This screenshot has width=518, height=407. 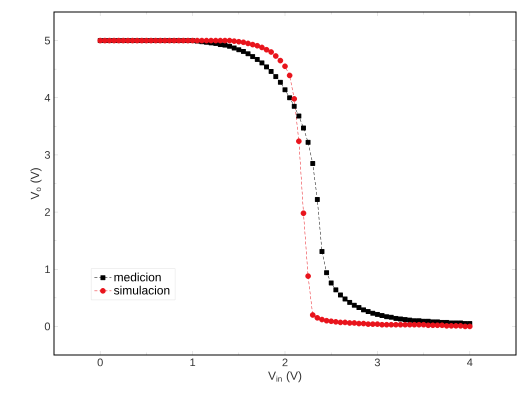 What do you see at coordinates (137, 277) in the screenshot?
I see `legend-label: medicion` at bounding box center [137, 277].